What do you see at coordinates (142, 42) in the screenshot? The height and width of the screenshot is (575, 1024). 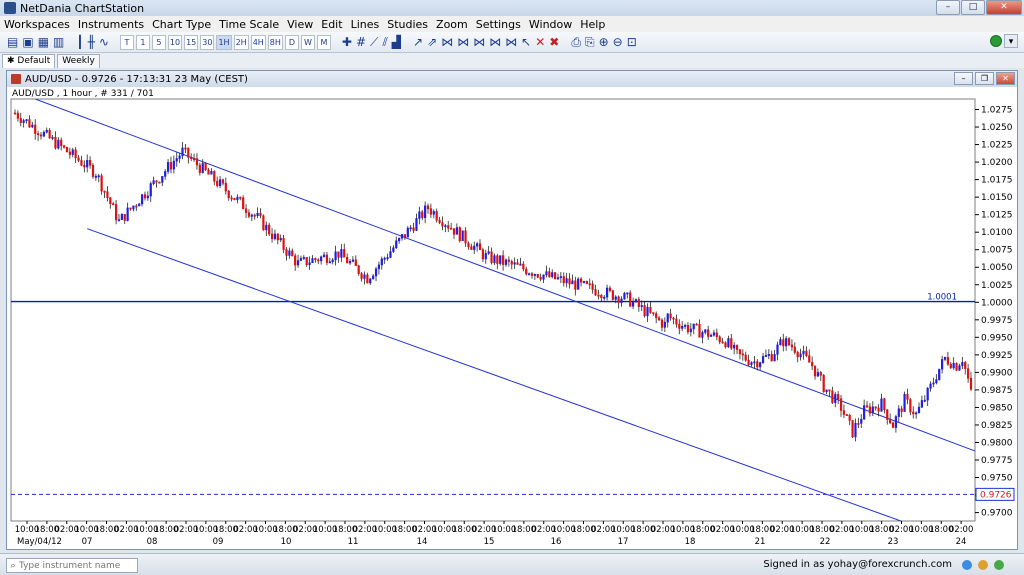 I see `interval-1m: 1` at bounding box center [142, 42].